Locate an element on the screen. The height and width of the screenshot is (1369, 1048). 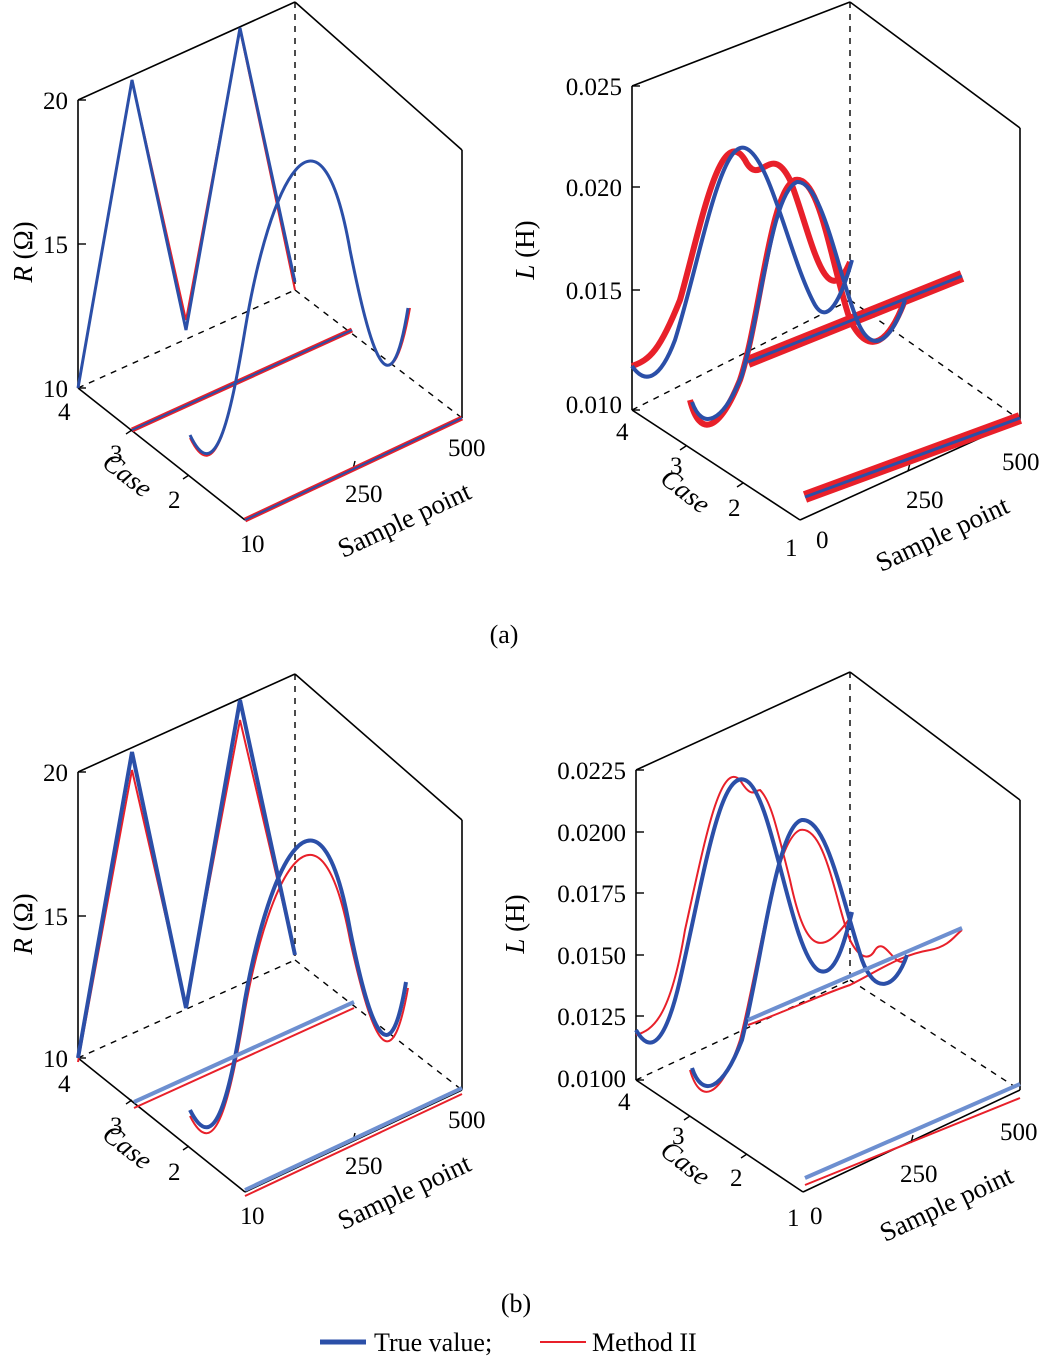
z-tick: 0.025 is located at coordinates (594, 87).